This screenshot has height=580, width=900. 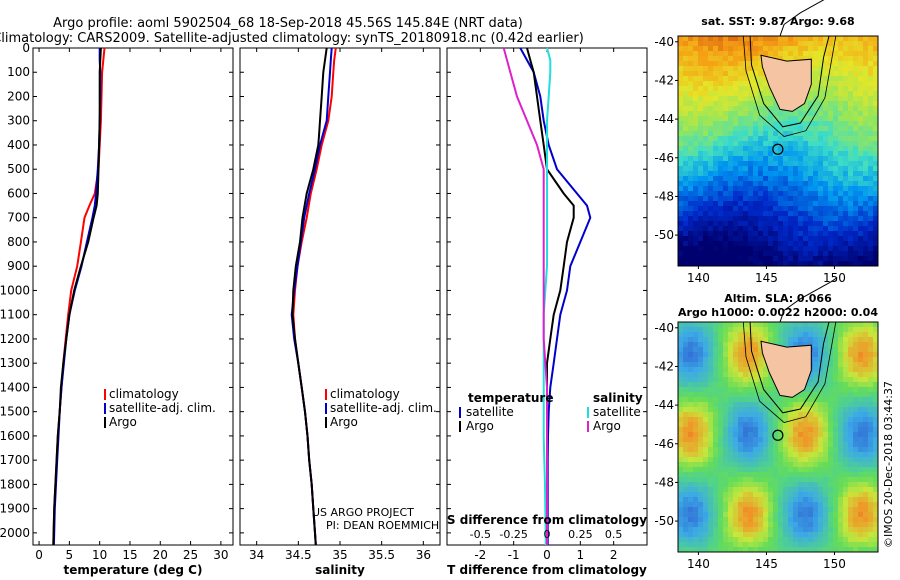 What do you see at coordinates (15, 363) in the screenshot?
I see `depth-tick-label: 1300` at bounding box center [15, 363].